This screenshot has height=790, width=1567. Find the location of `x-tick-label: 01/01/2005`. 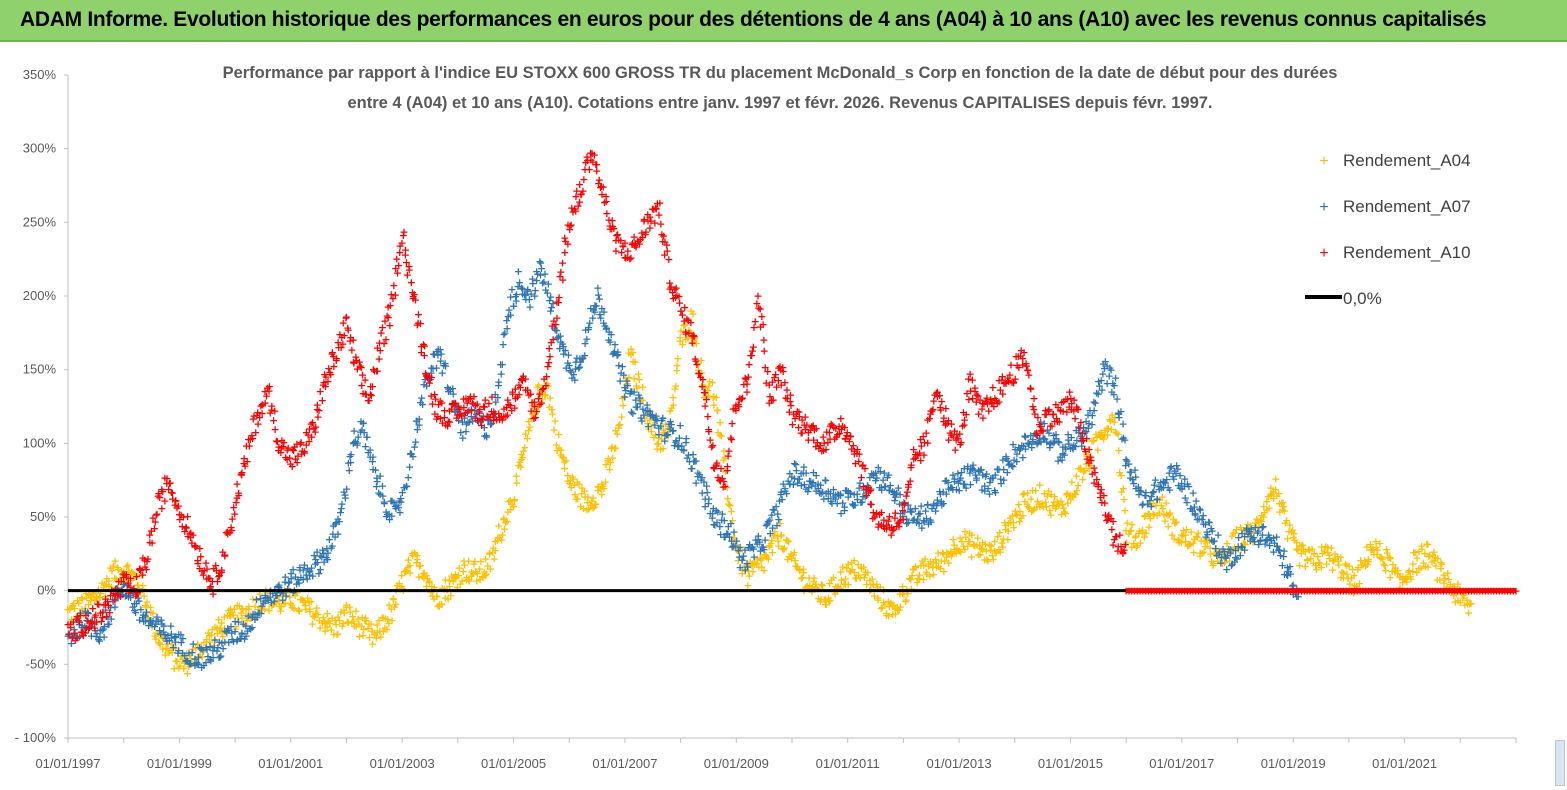

x-tick-label: 01/01/2005 is located at coordinates (513, 763).